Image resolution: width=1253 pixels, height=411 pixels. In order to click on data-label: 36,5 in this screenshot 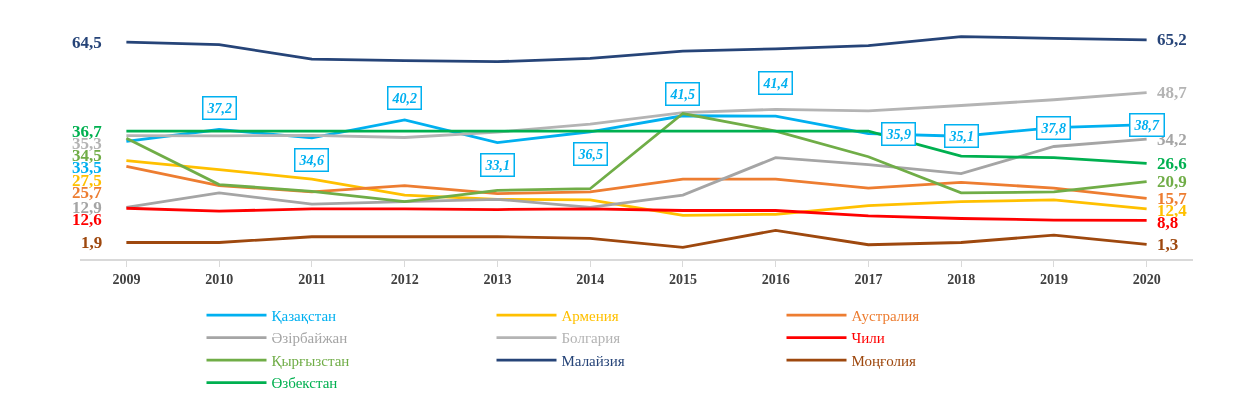, I will do `click(590, 154)`.